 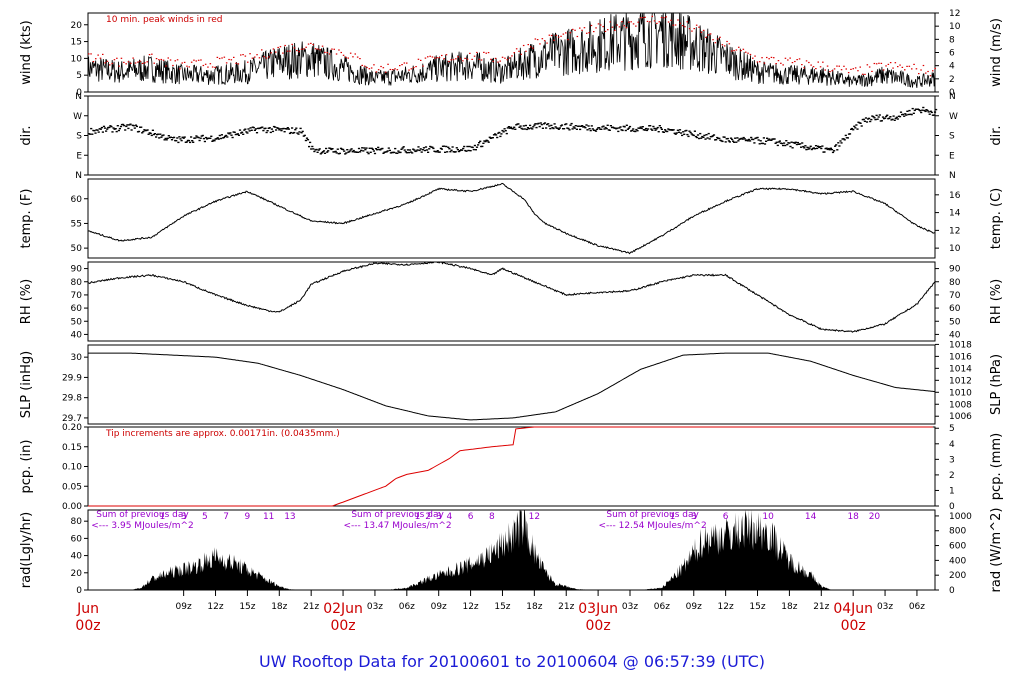 I want to click on dir-ylabel: dir., so click(x=26, y=135).